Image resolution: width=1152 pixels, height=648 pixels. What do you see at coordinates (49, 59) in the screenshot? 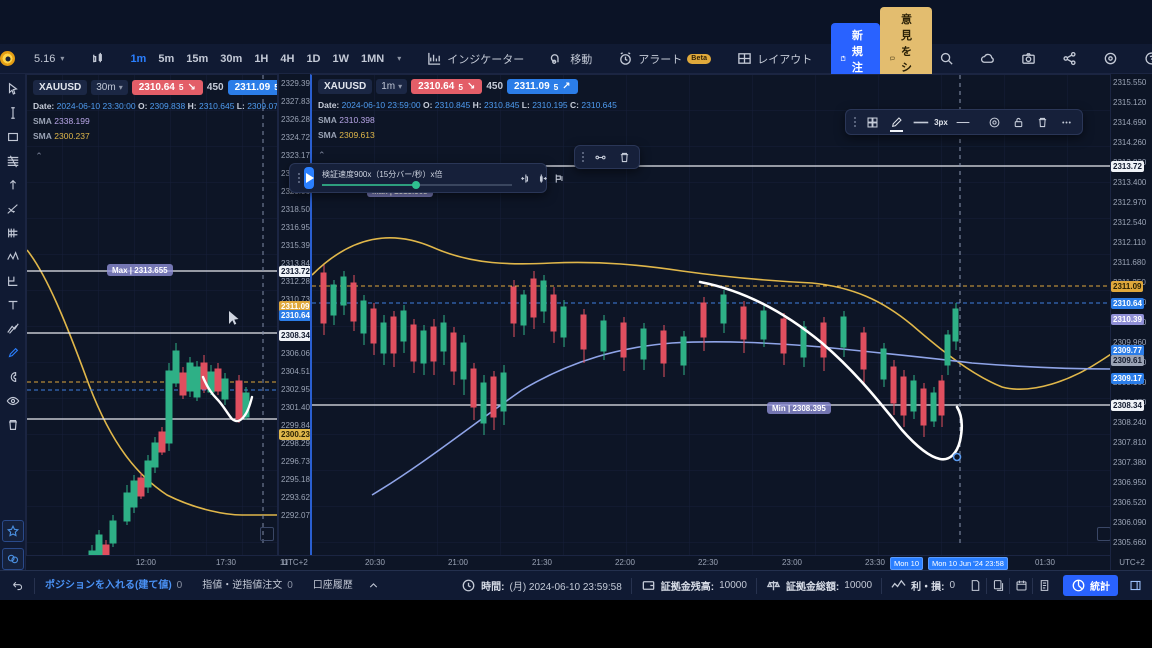
I see `layout-value-button: 5.16 ▾` at bounding box center [49, 59].